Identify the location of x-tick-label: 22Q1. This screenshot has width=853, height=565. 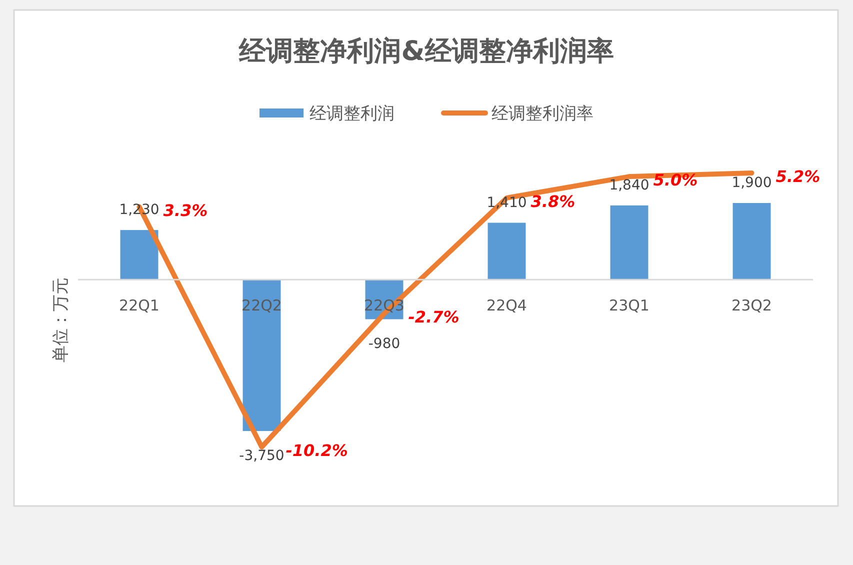
(139, 305).